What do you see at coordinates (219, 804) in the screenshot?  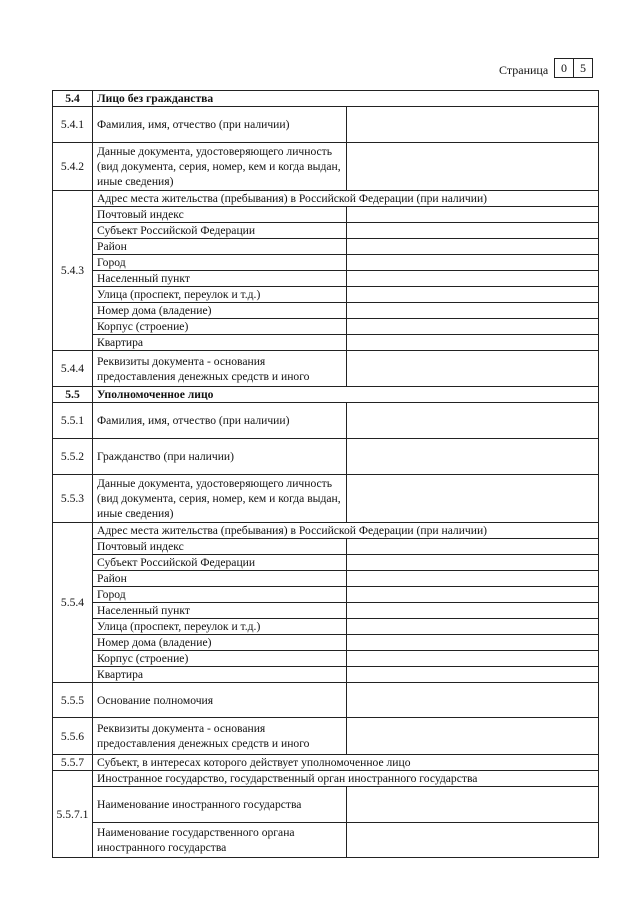 I see `field-label: Наименование иностранного государства` at bounding box center [219, 804].